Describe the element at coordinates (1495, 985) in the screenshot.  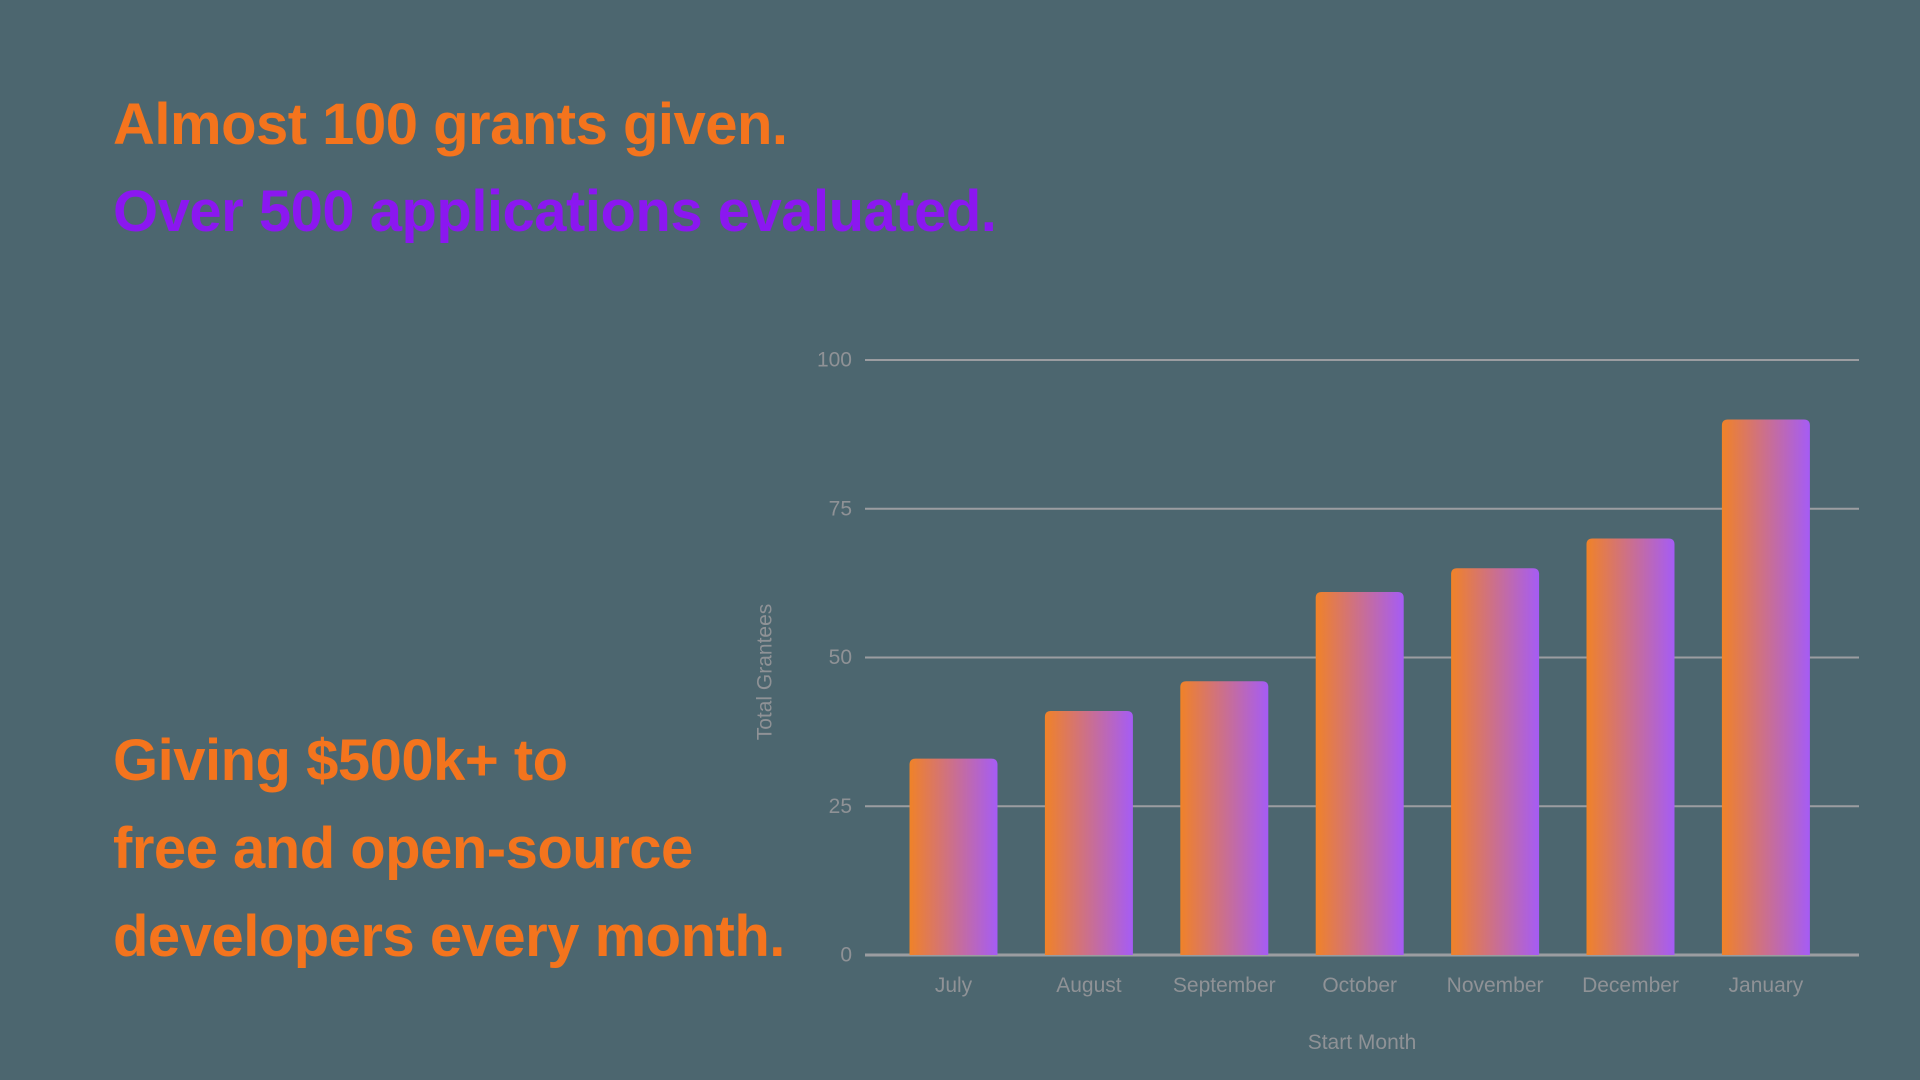
I see `x-tick-label-november: November` at that location.